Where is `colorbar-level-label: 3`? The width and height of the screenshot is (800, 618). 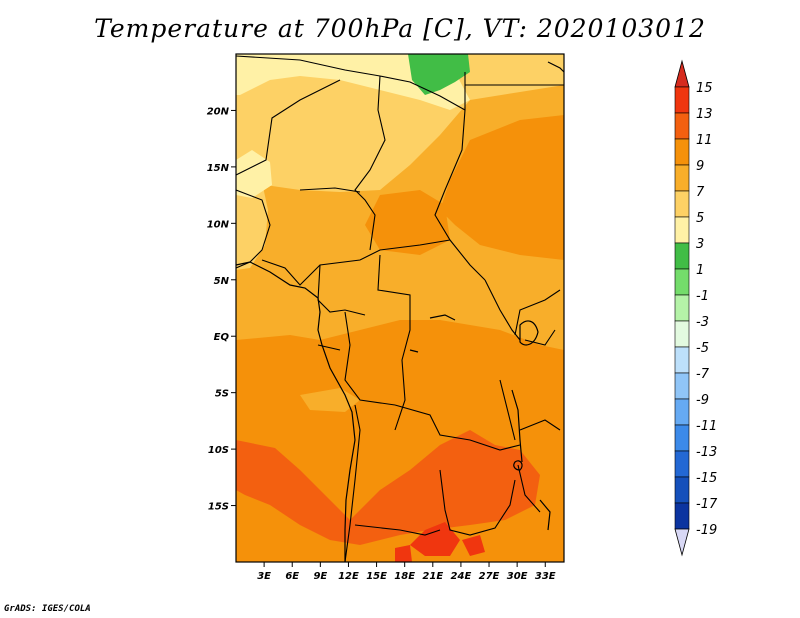
colorbar-level-label: 3 is located at coordinates (700, 244).